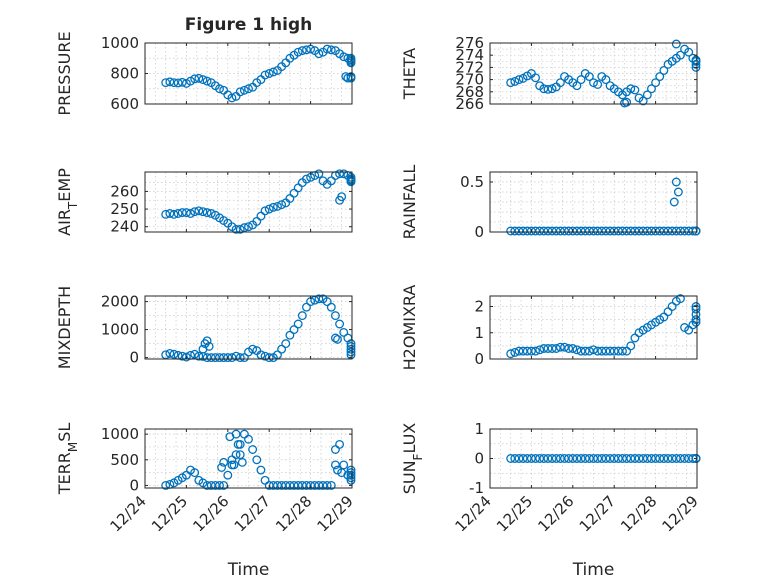 The width and height of the screenshot is (778, 588). I want to click on y-tick-label: 274, so click(469, 55).